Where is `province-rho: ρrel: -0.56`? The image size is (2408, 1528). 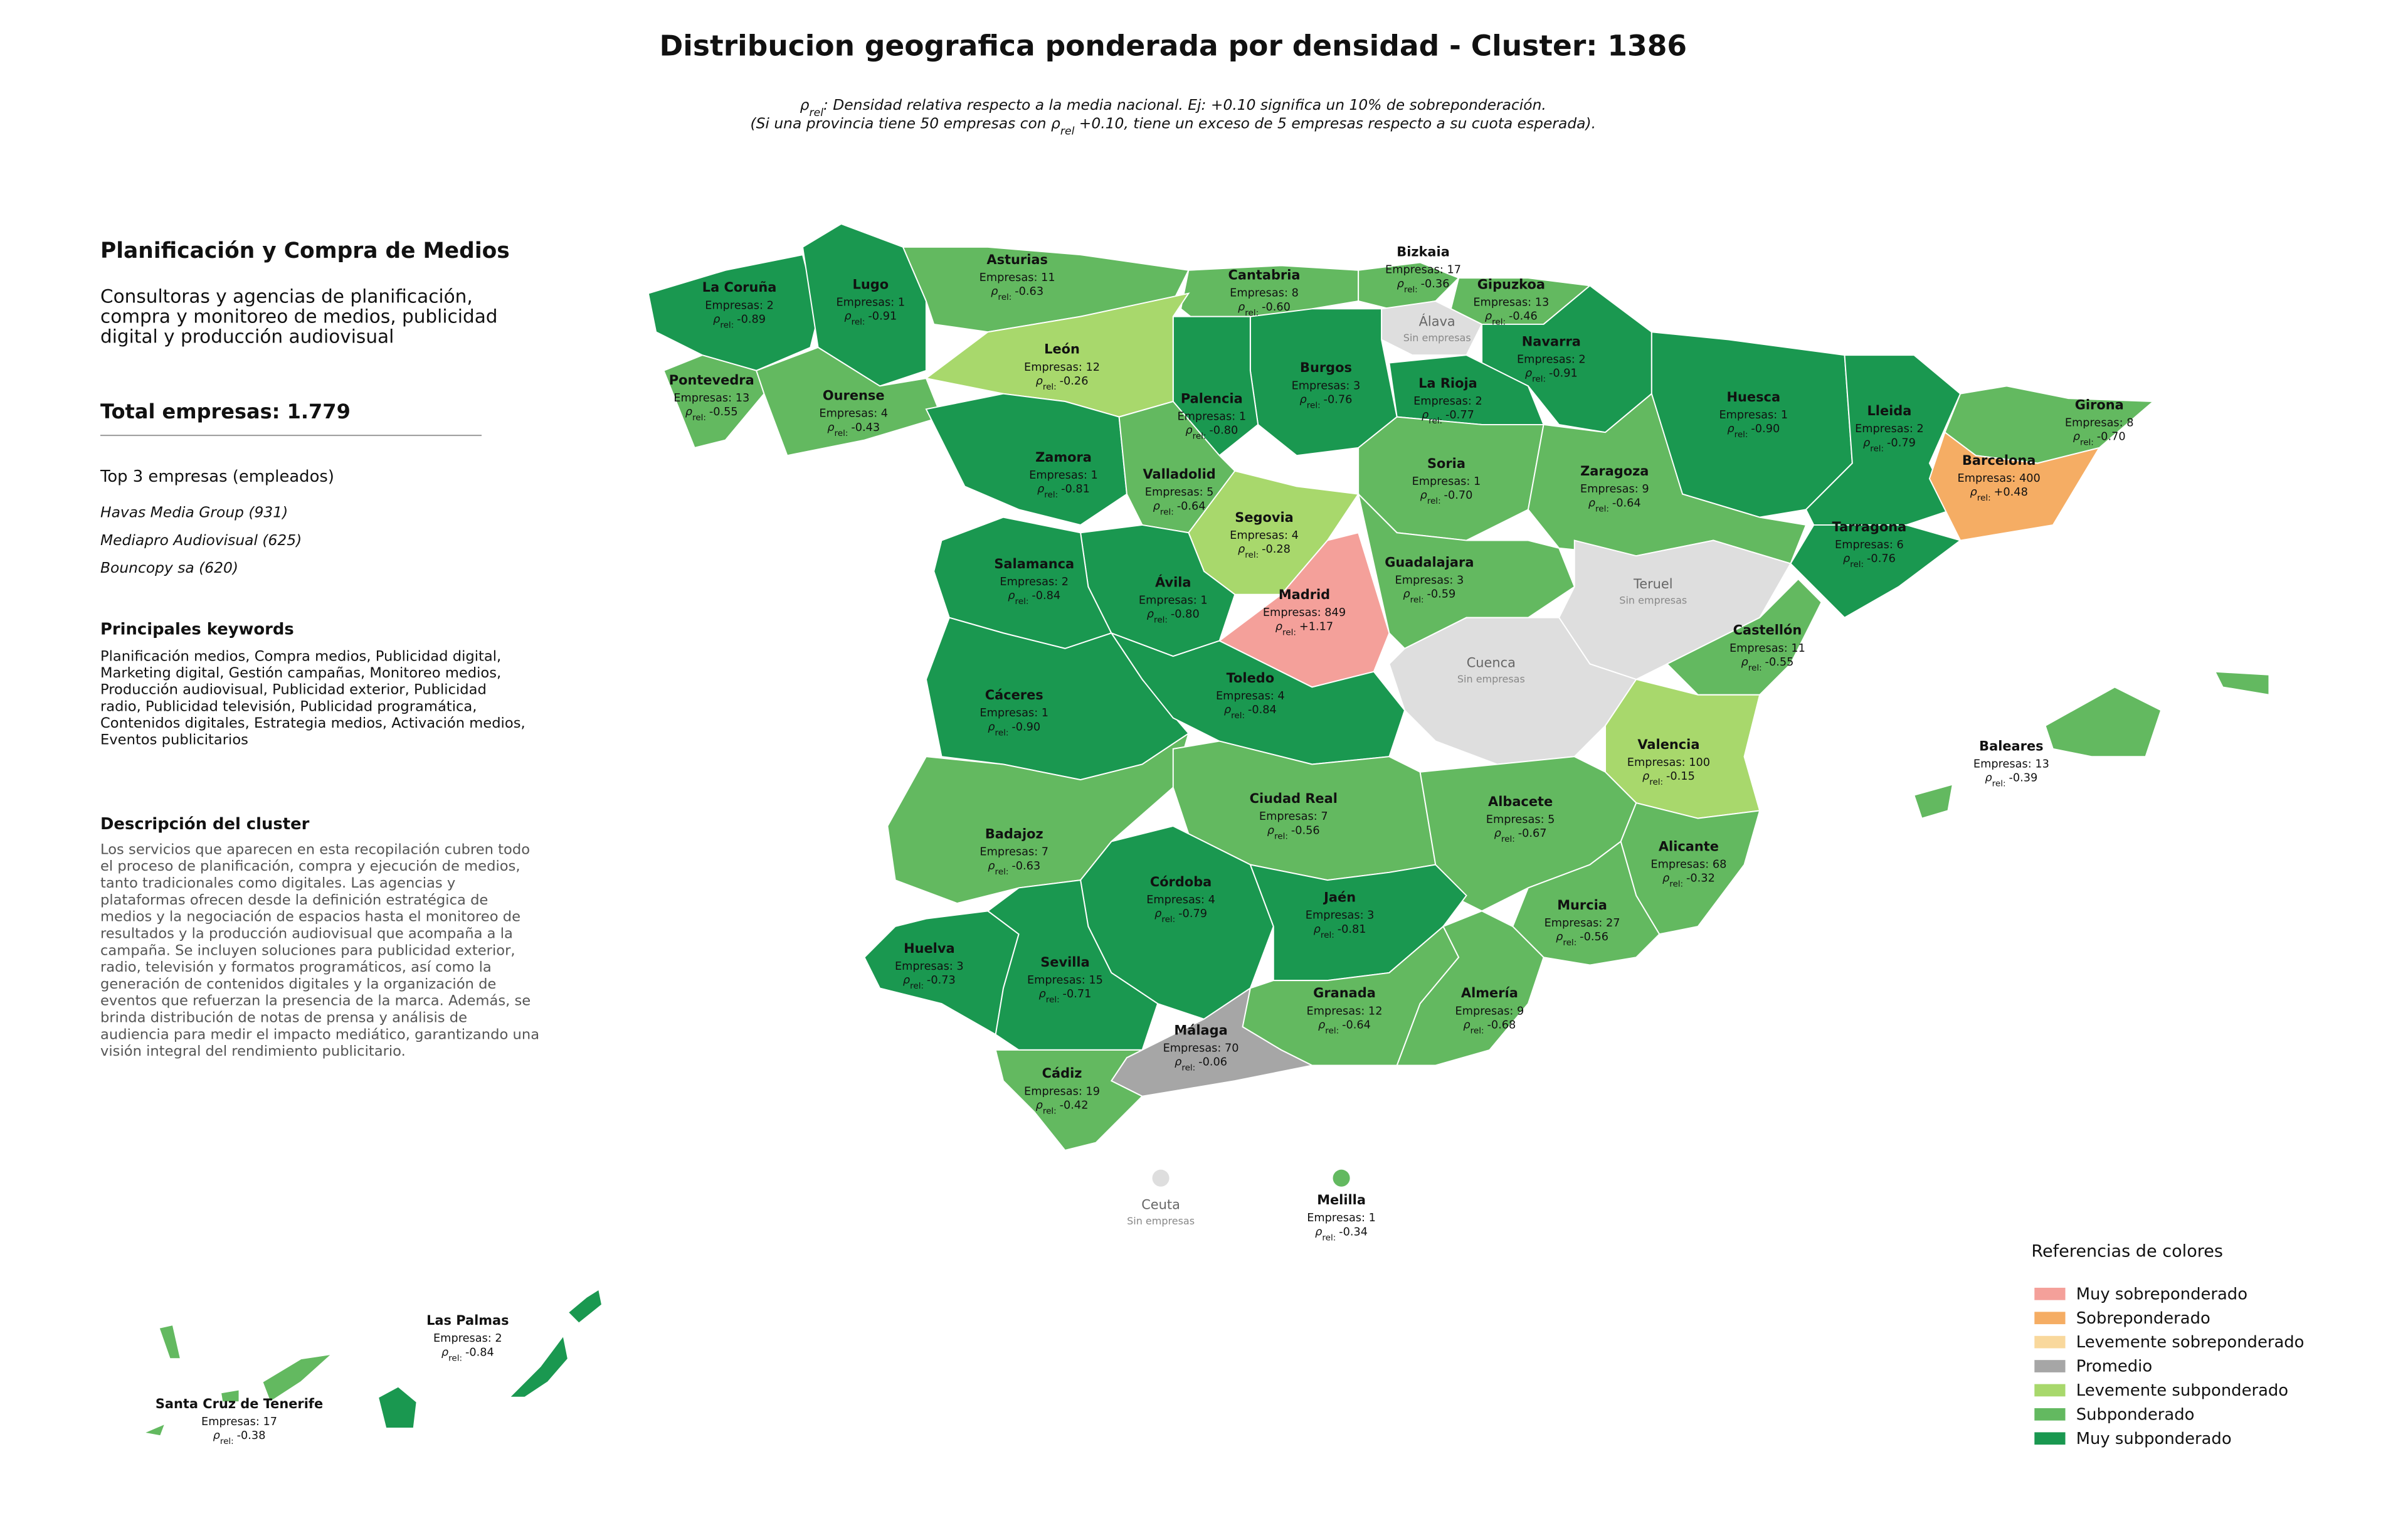
province-rho: ρrel: -0.56 is located at coordinates (1582, 939).